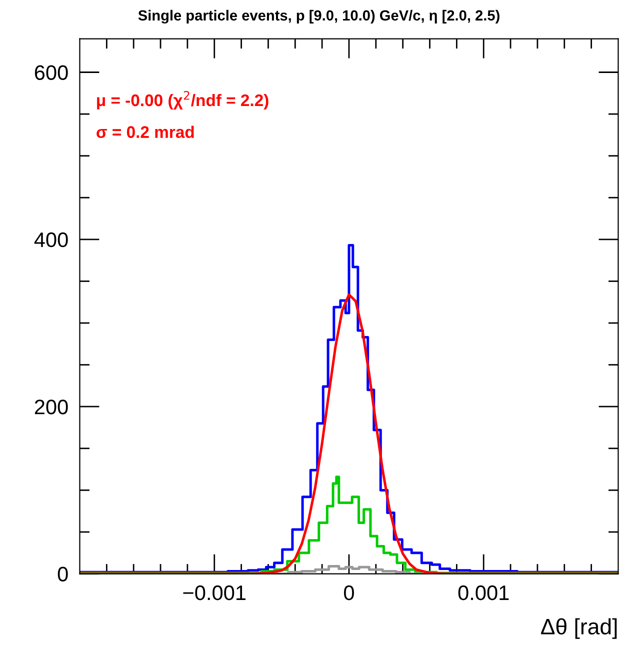 This screenshot has width=638, height=658. I want to click on y-tick-label: 0, so click(63, 574).